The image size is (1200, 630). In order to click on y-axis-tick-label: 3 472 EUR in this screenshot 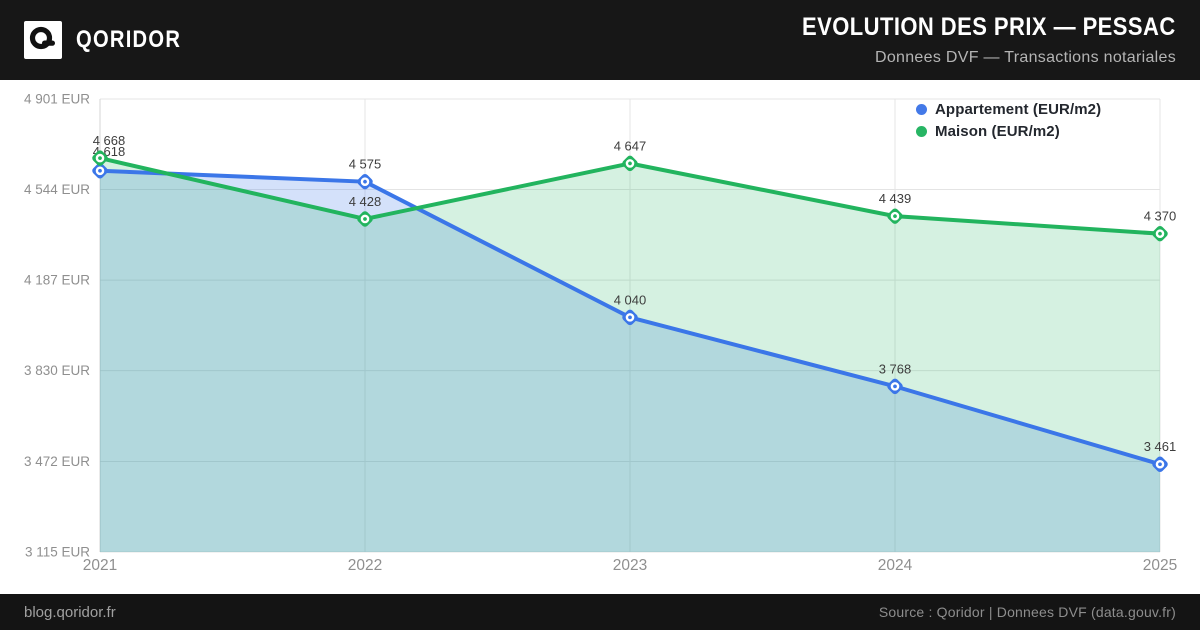, I will do `click(57, 461)`.